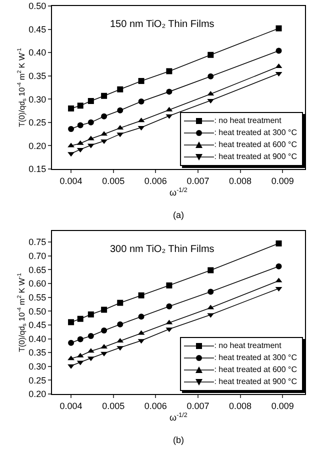 The width and height of the screenshot is (319, 451). Describe the element at coordinates (37, 169) in the screenshot. I see `y-tick-label: 0.15` at that location.